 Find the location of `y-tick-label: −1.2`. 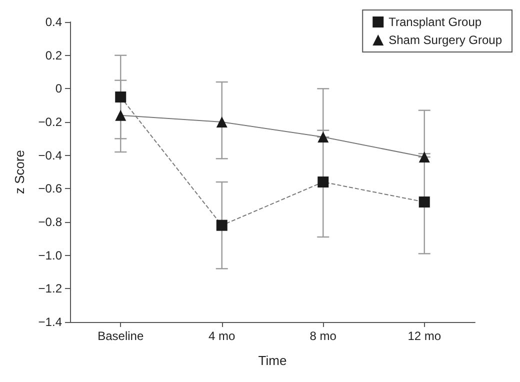

y-tick-label: −1.2 is located at coordinates (50, 289).